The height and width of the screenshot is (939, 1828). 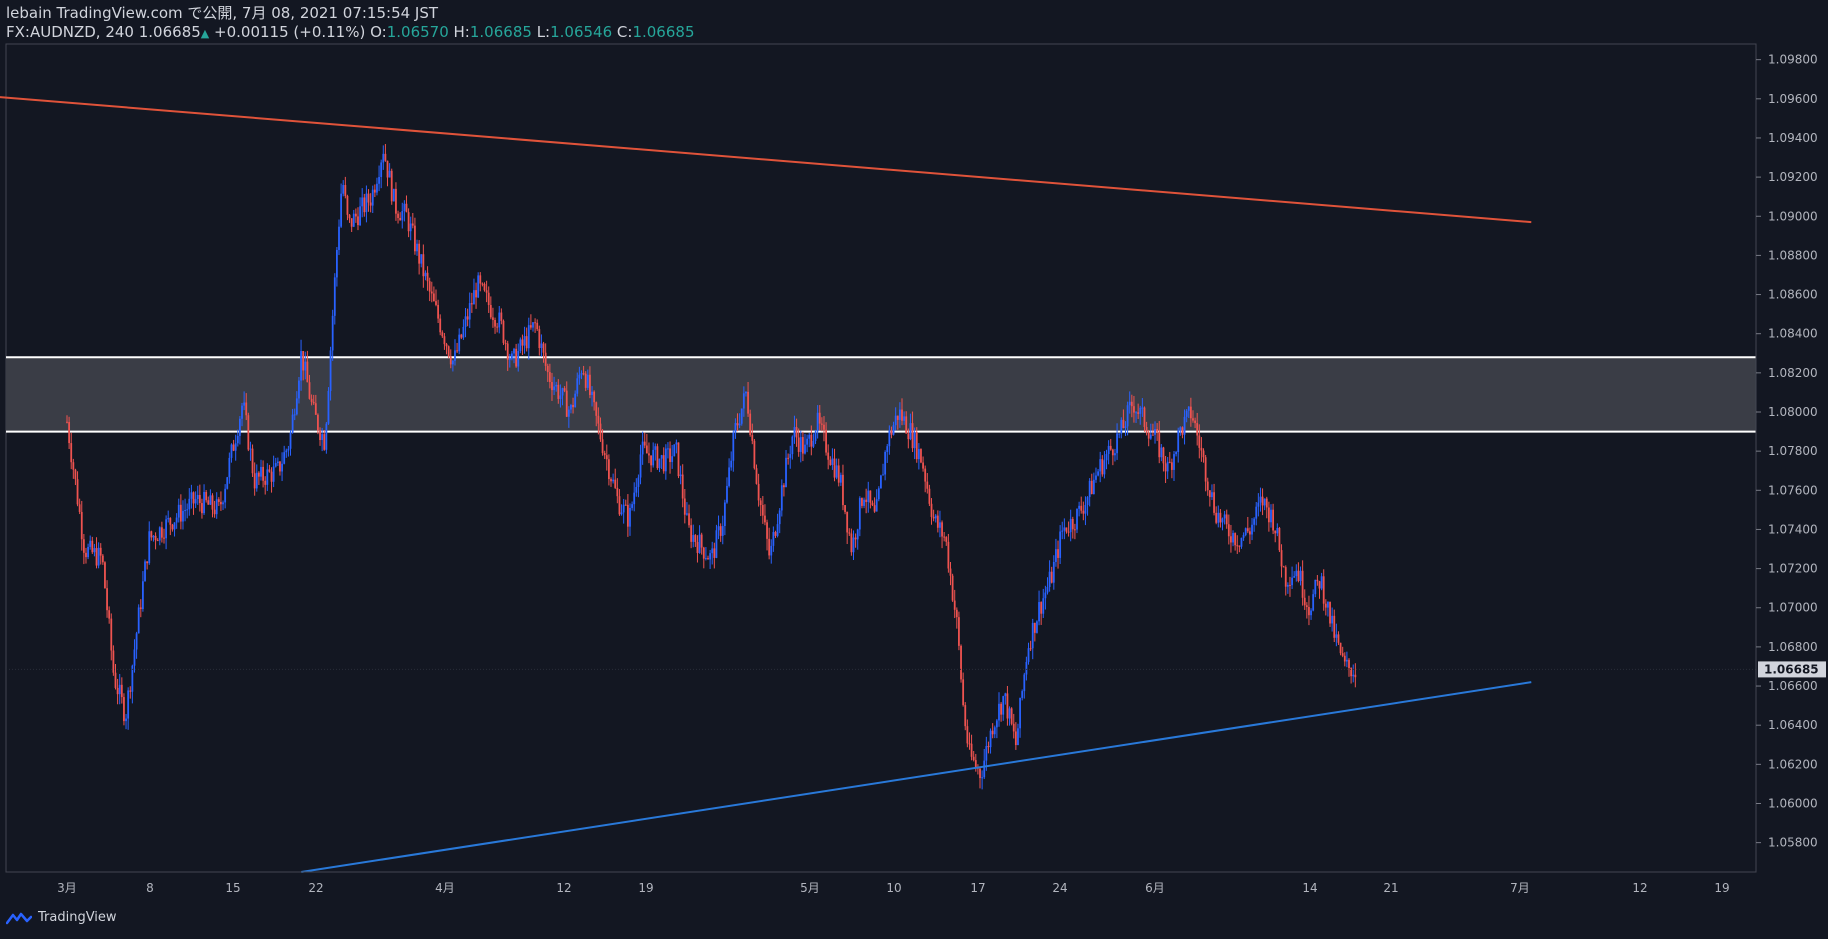 What do you see at coordinates (1721, 888) in the screenshot?
I see `x-tick-label: 19` at bounding box center [1721, 888].